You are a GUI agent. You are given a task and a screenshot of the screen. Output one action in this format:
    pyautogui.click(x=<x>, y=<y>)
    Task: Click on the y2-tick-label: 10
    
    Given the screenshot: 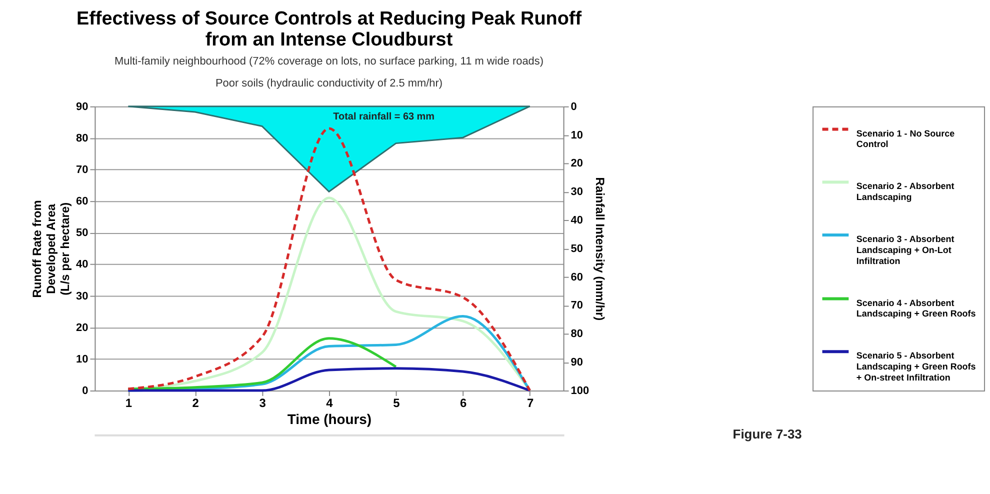 What is the action you would take?
    pyautogui.click(x=576, y=135)
    